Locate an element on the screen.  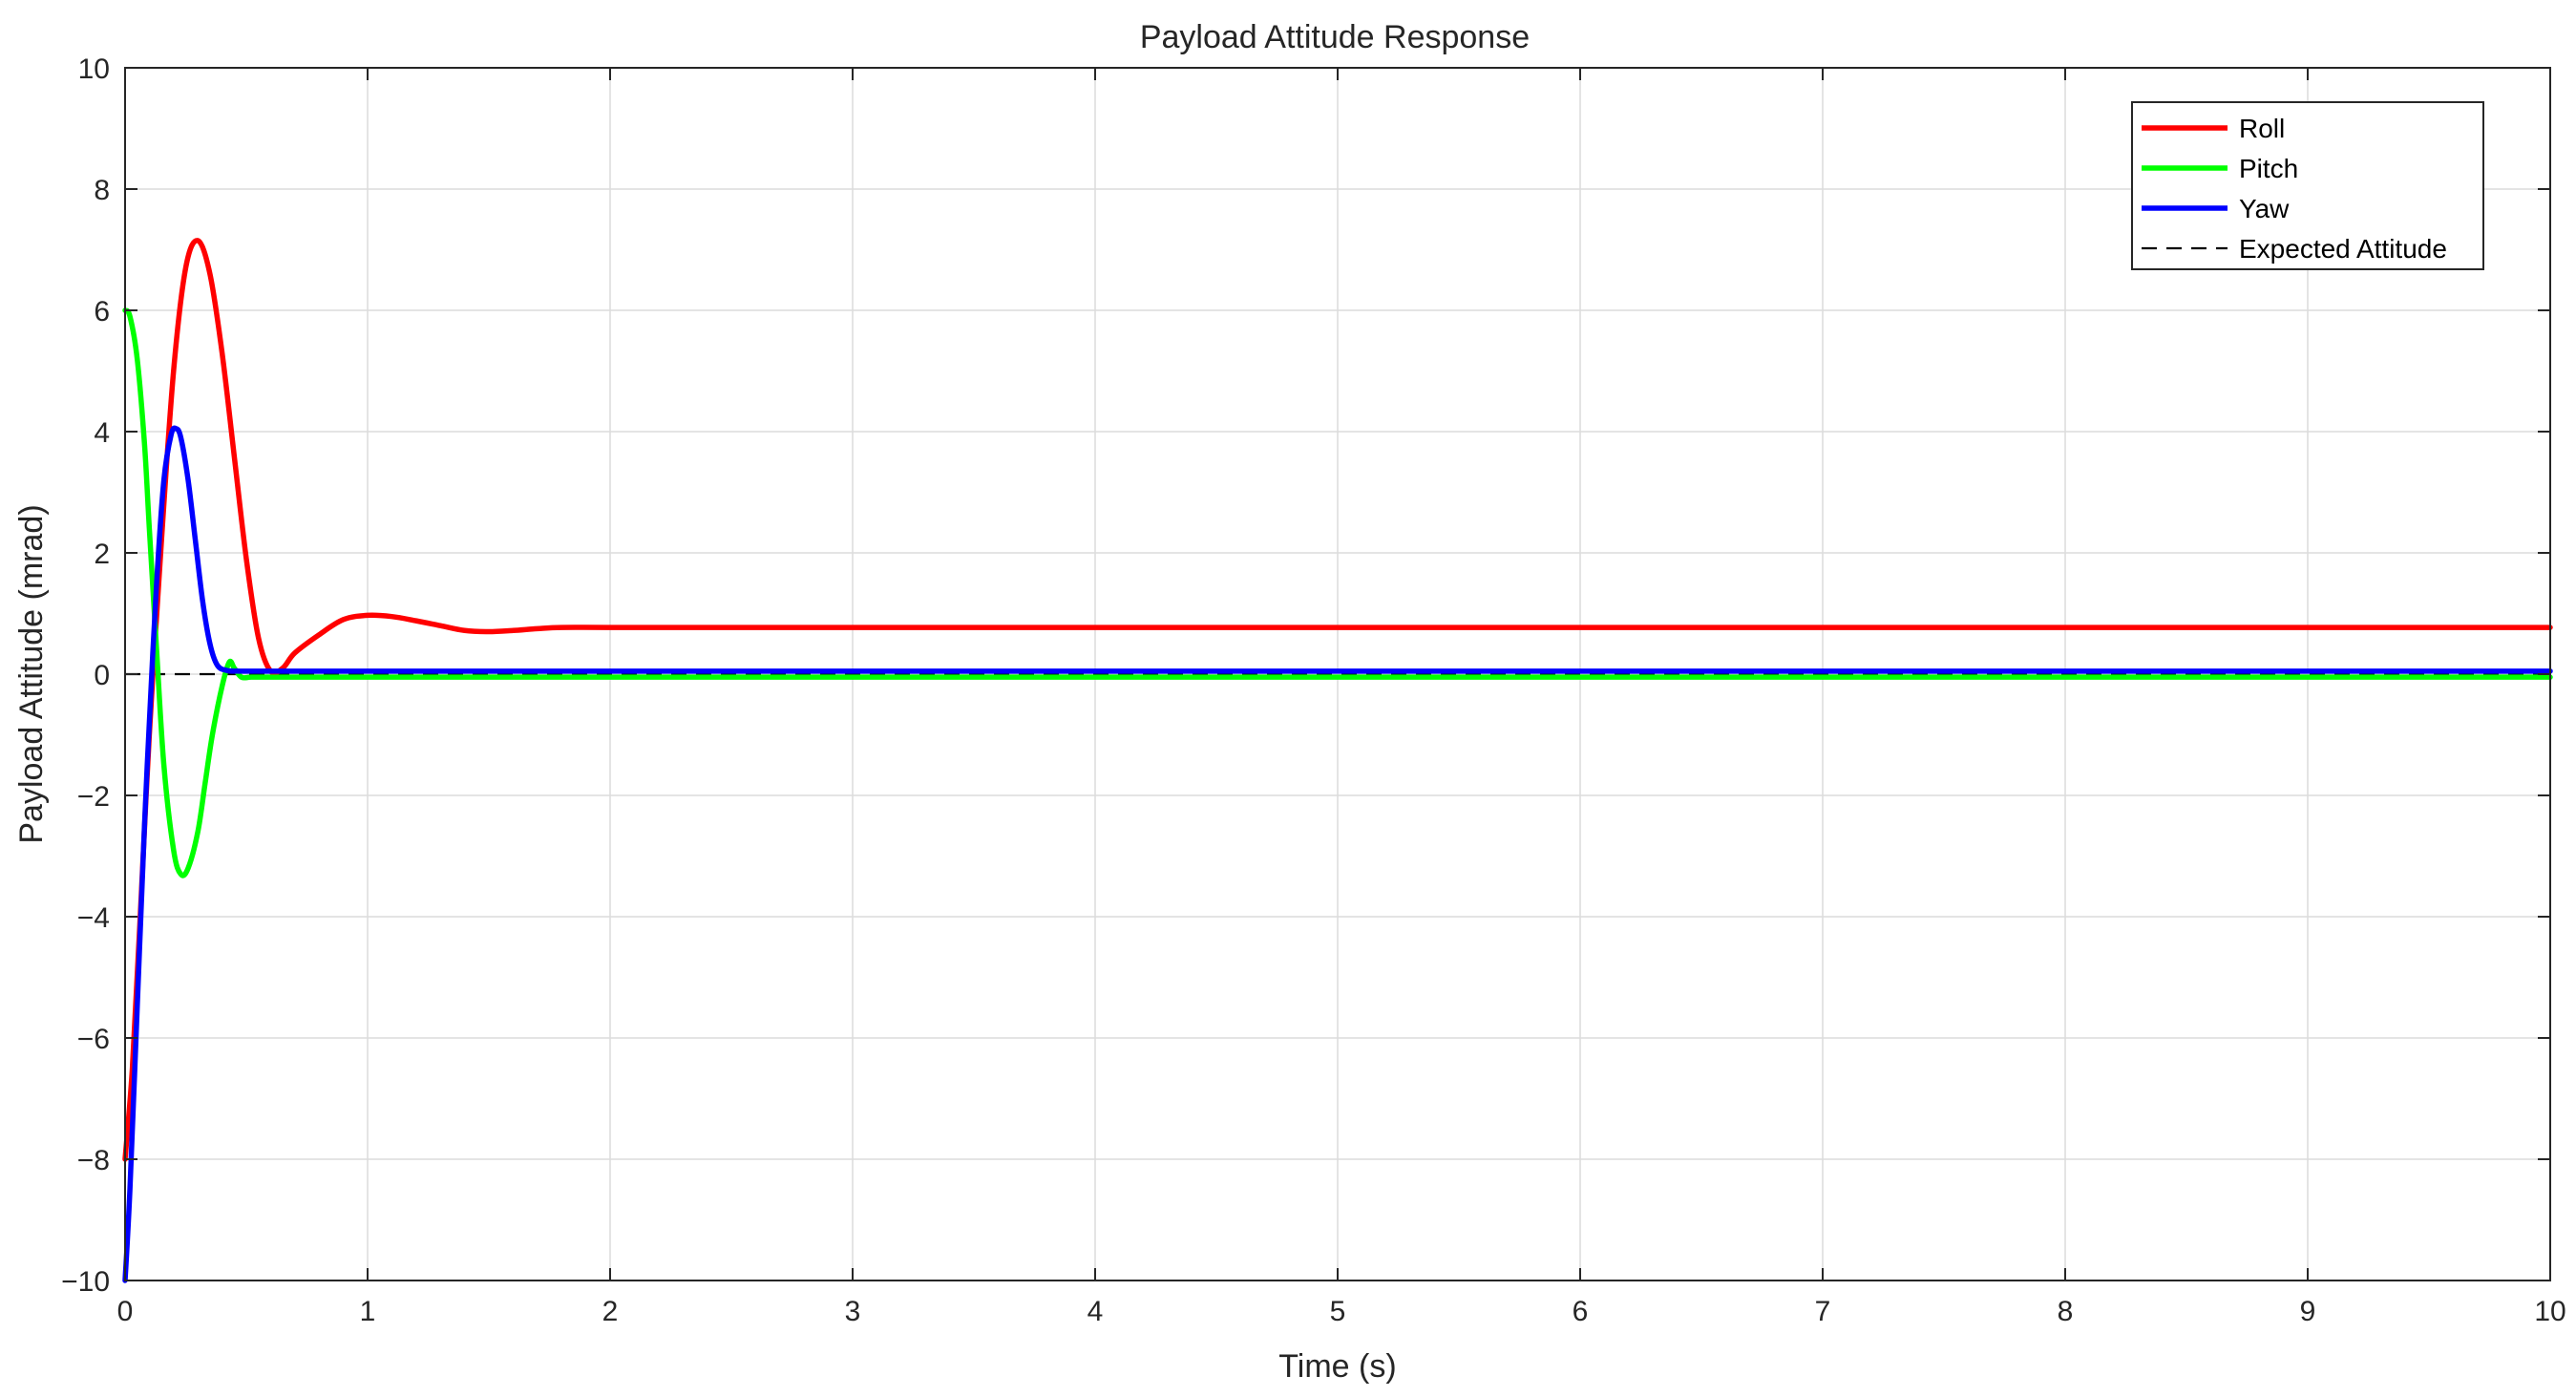
x-tick-label: 4 is located at coordinates (1095, 1311).